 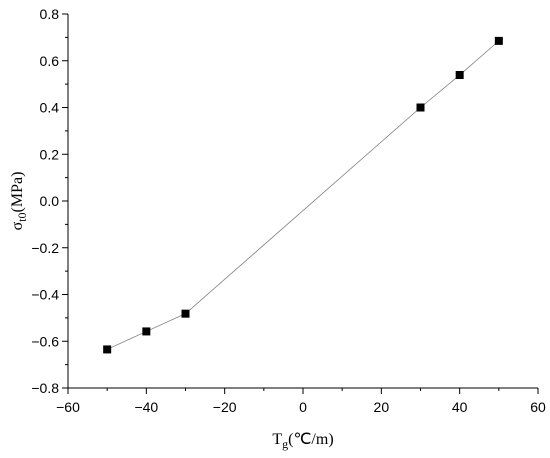 I want to click on x-tick-label: 60, so click(x=538, y=407).